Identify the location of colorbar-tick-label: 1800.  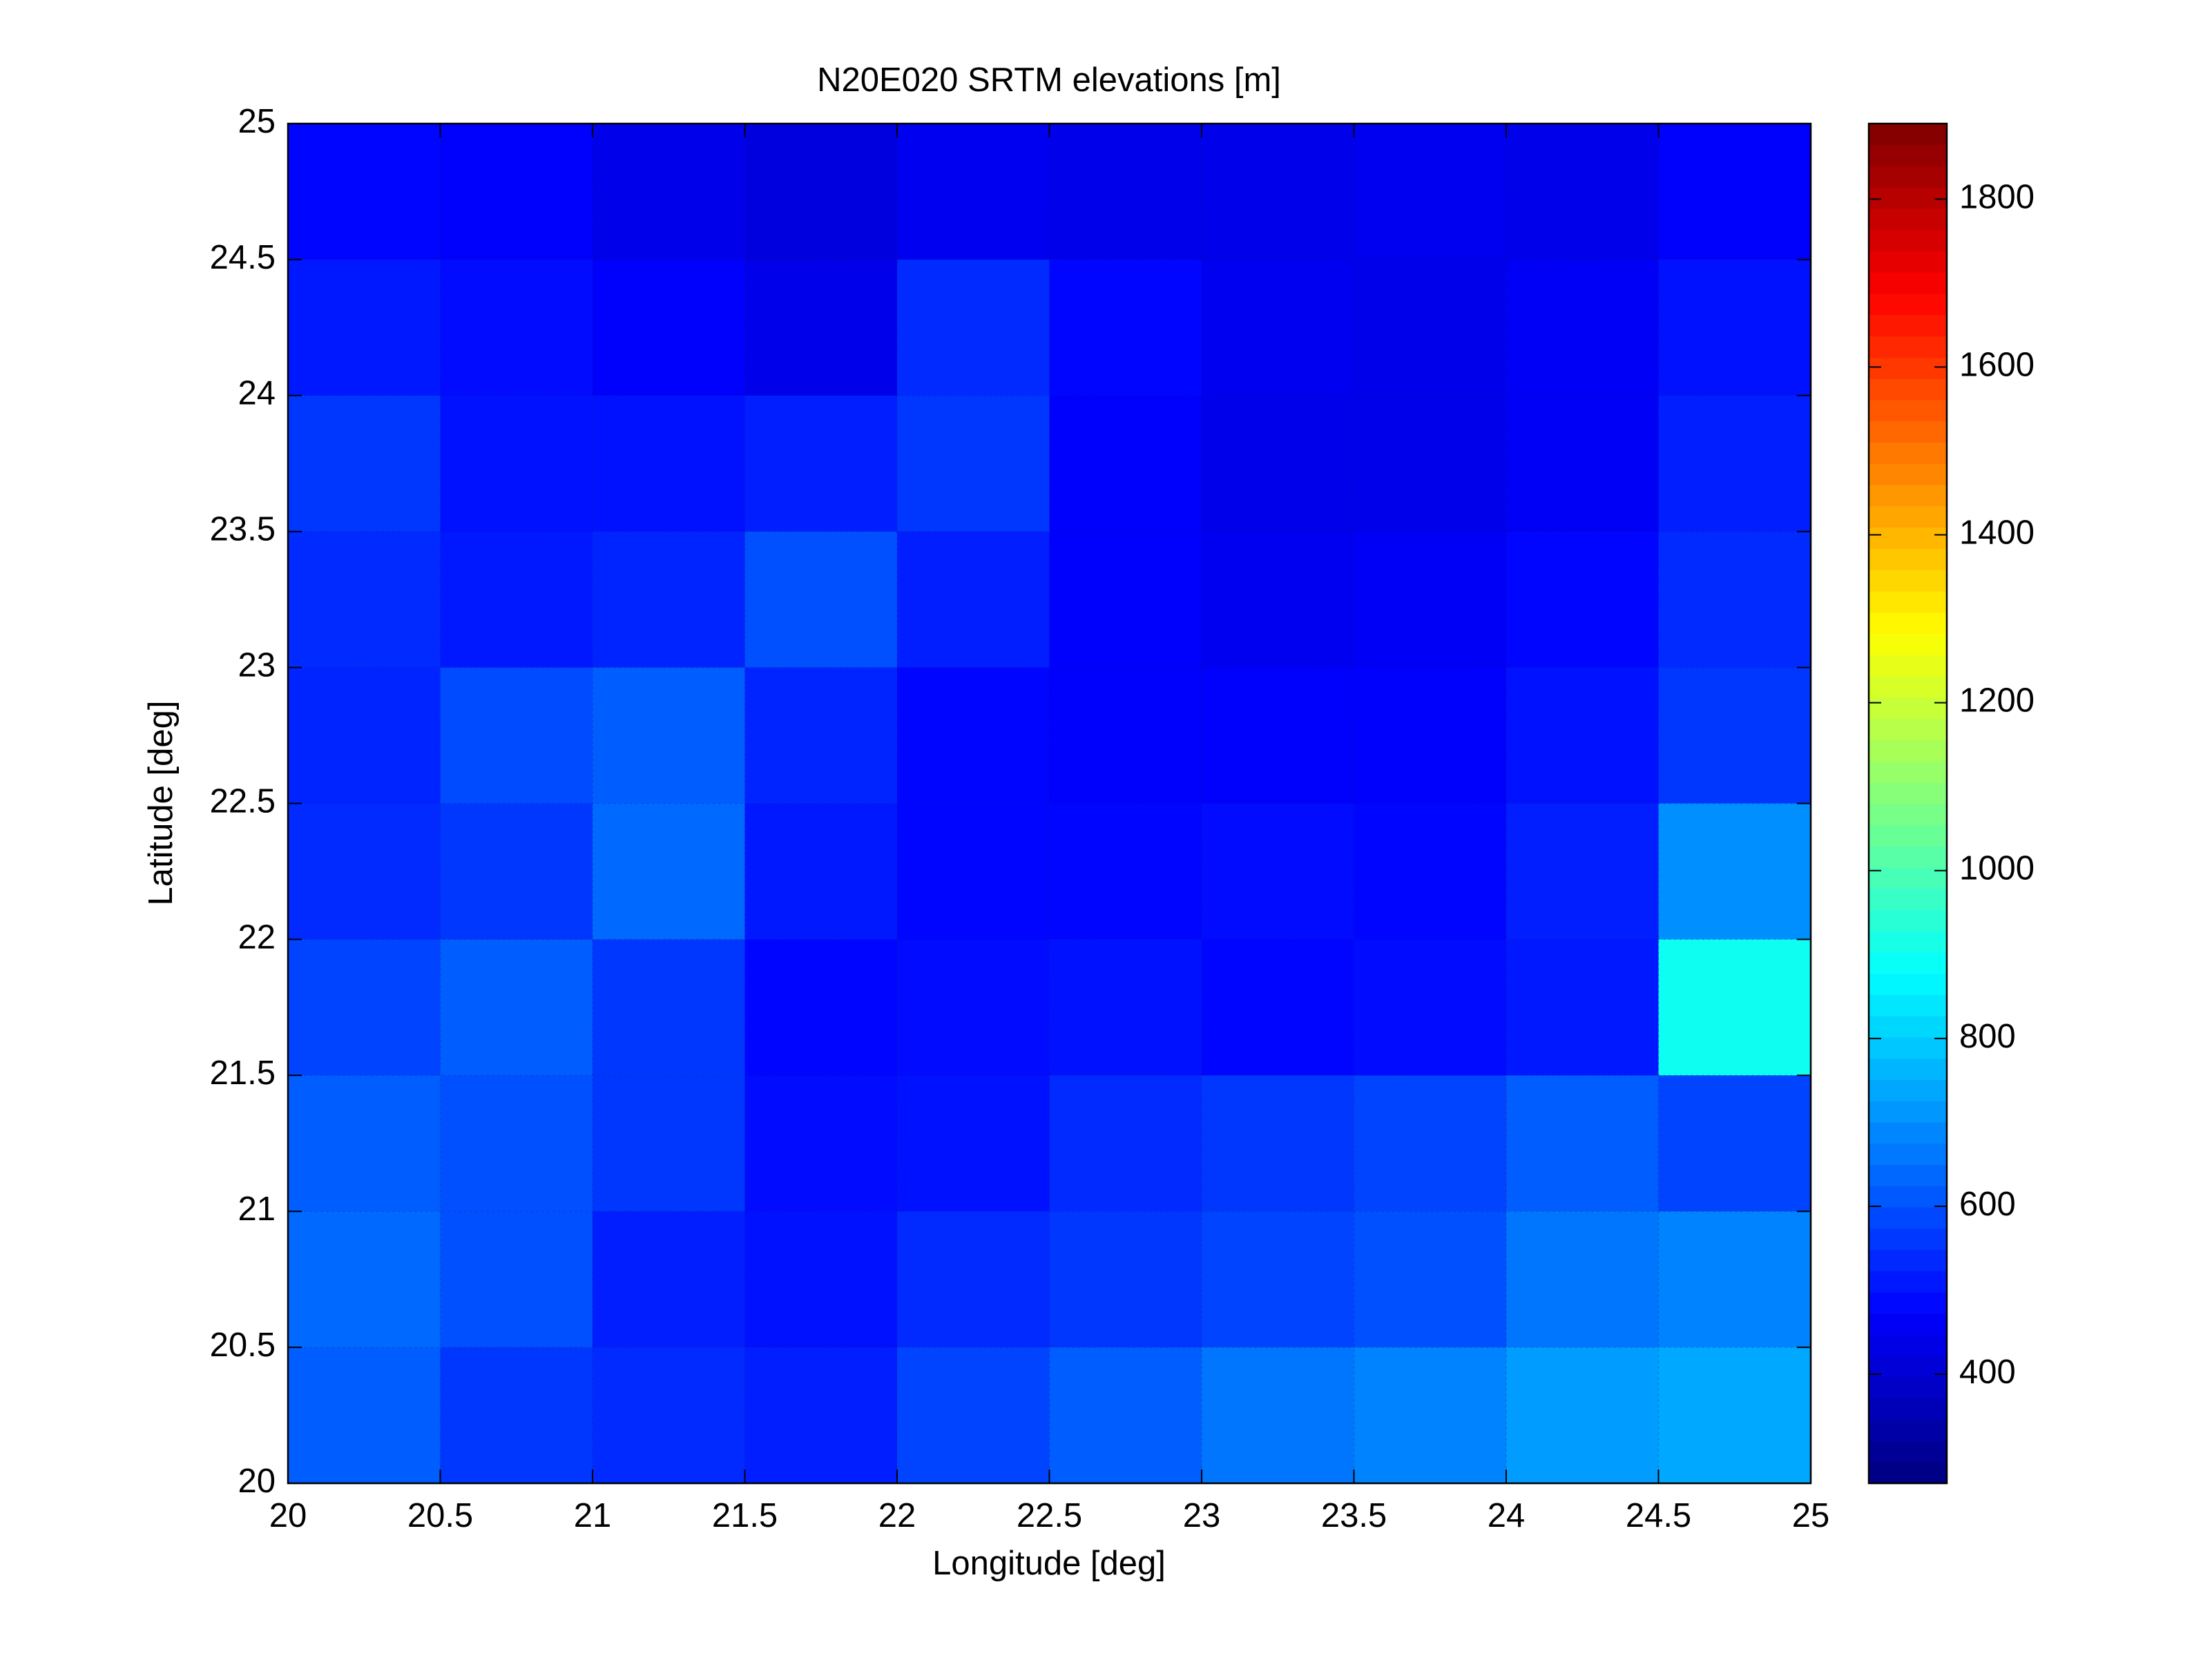
(1997, 196).